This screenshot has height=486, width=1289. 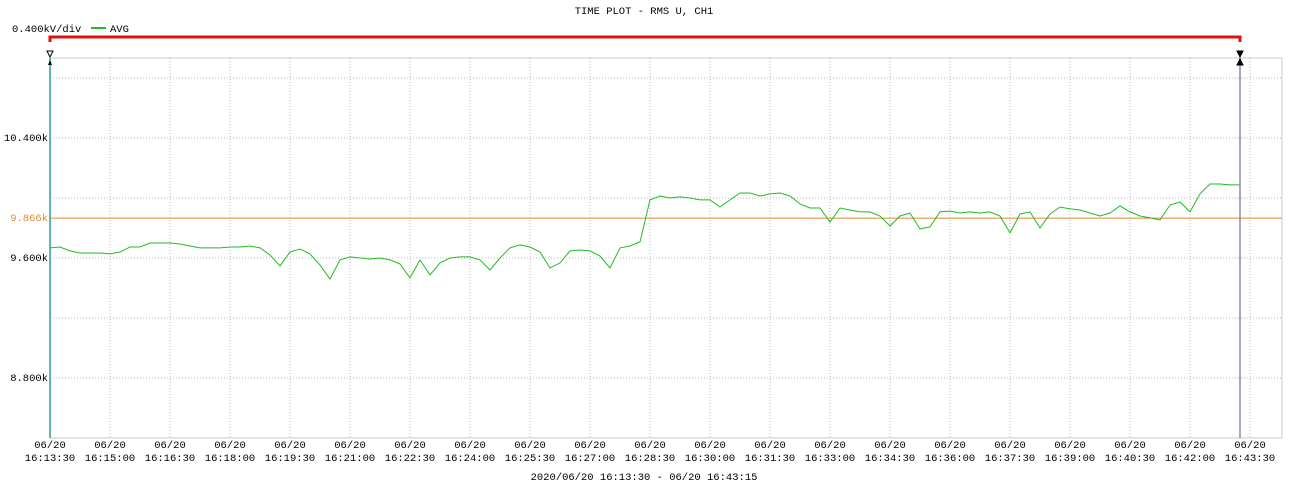 I want to click on x-tick-time: 16:33:00, so click(x=830, y=459).